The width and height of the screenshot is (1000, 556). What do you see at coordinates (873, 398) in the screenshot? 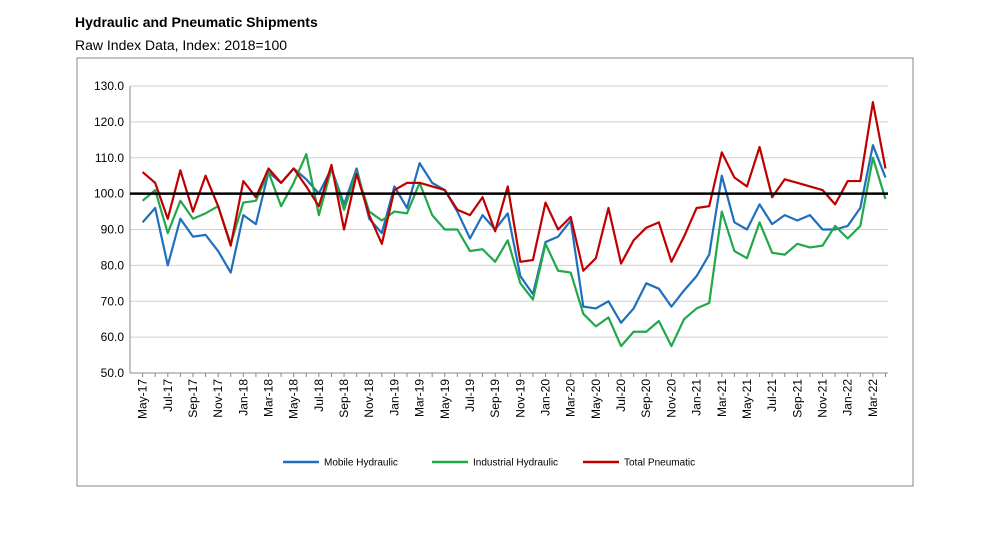
I see `x-tick-label: Mar-22` at bounding box center [873, 398].